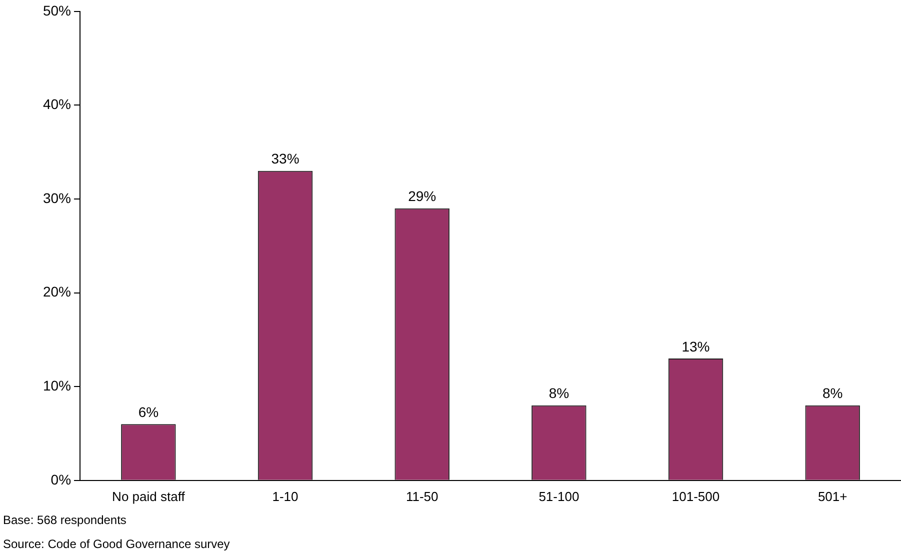 The height and width of the screenshot is (558, 901). Describe the element at coordinates (422, 496) in the screenshot. I see `x-tick-label: 11-50` at that location.